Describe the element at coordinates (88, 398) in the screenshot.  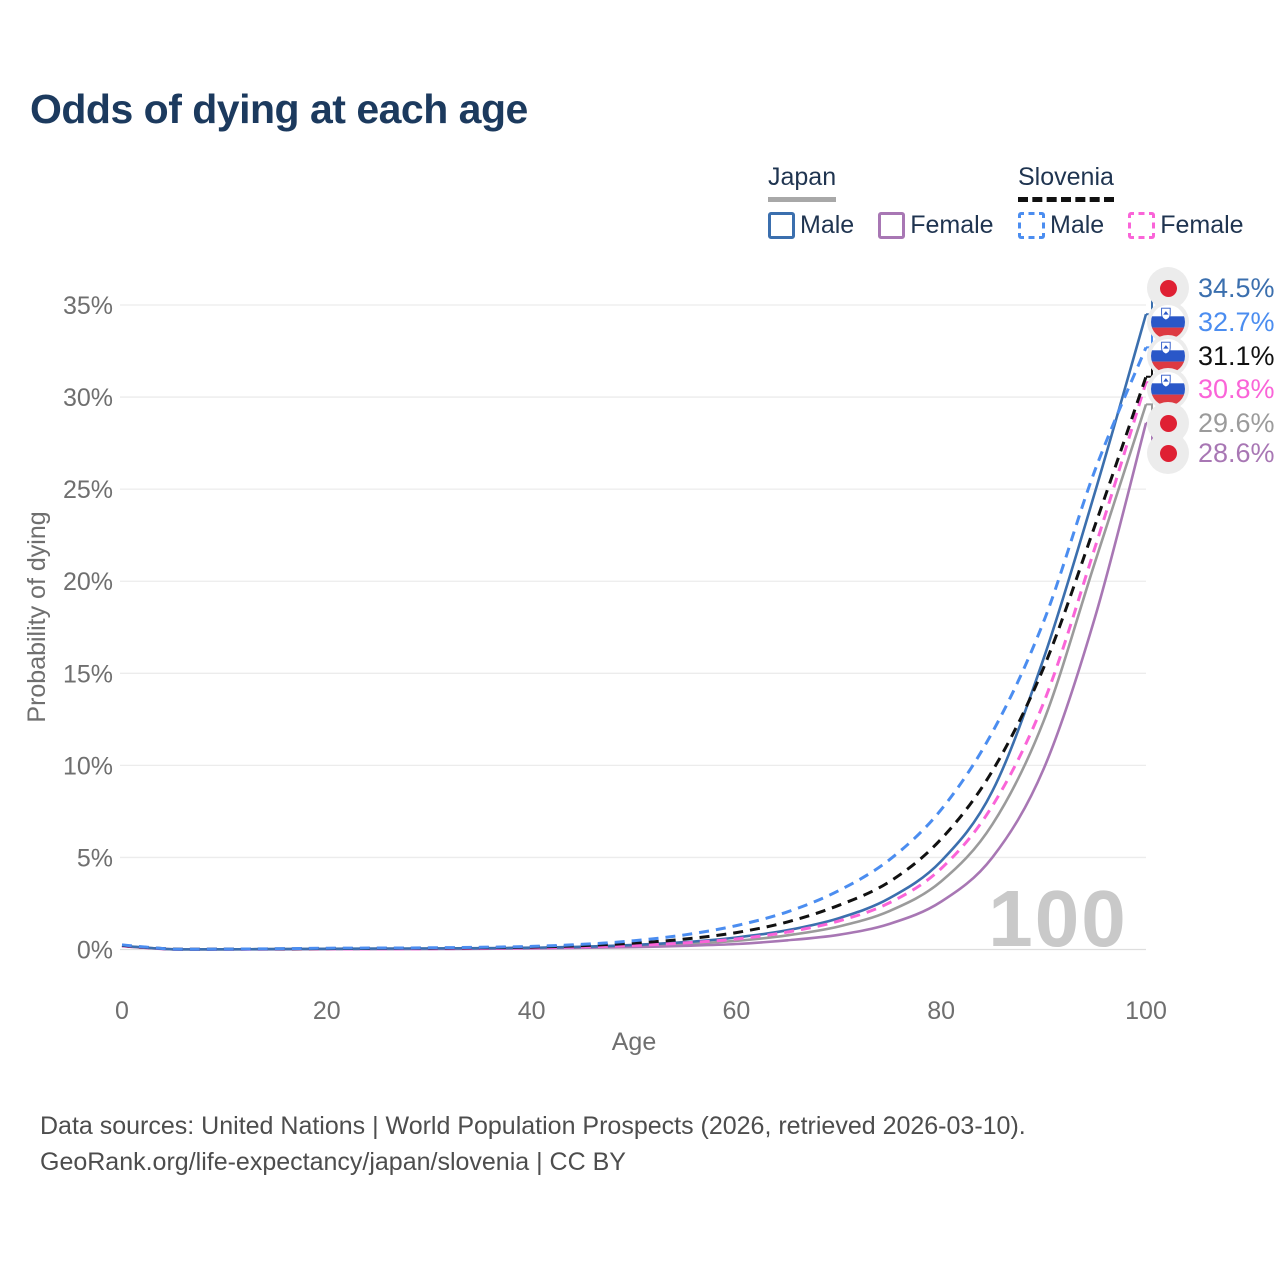
I see `y-tick-label: 30%` at that location.